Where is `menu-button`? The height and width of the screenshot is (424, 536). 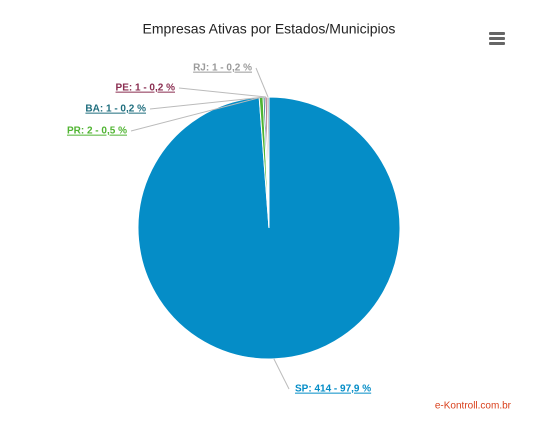
menu-button is located at coordinates (497, 38).